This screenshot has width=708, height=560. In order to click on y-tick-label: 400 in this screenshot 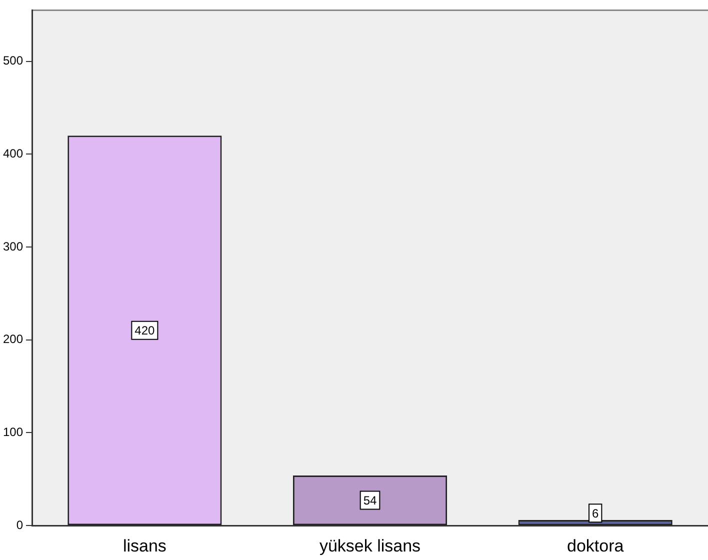, I will do `click(13, 153)`.